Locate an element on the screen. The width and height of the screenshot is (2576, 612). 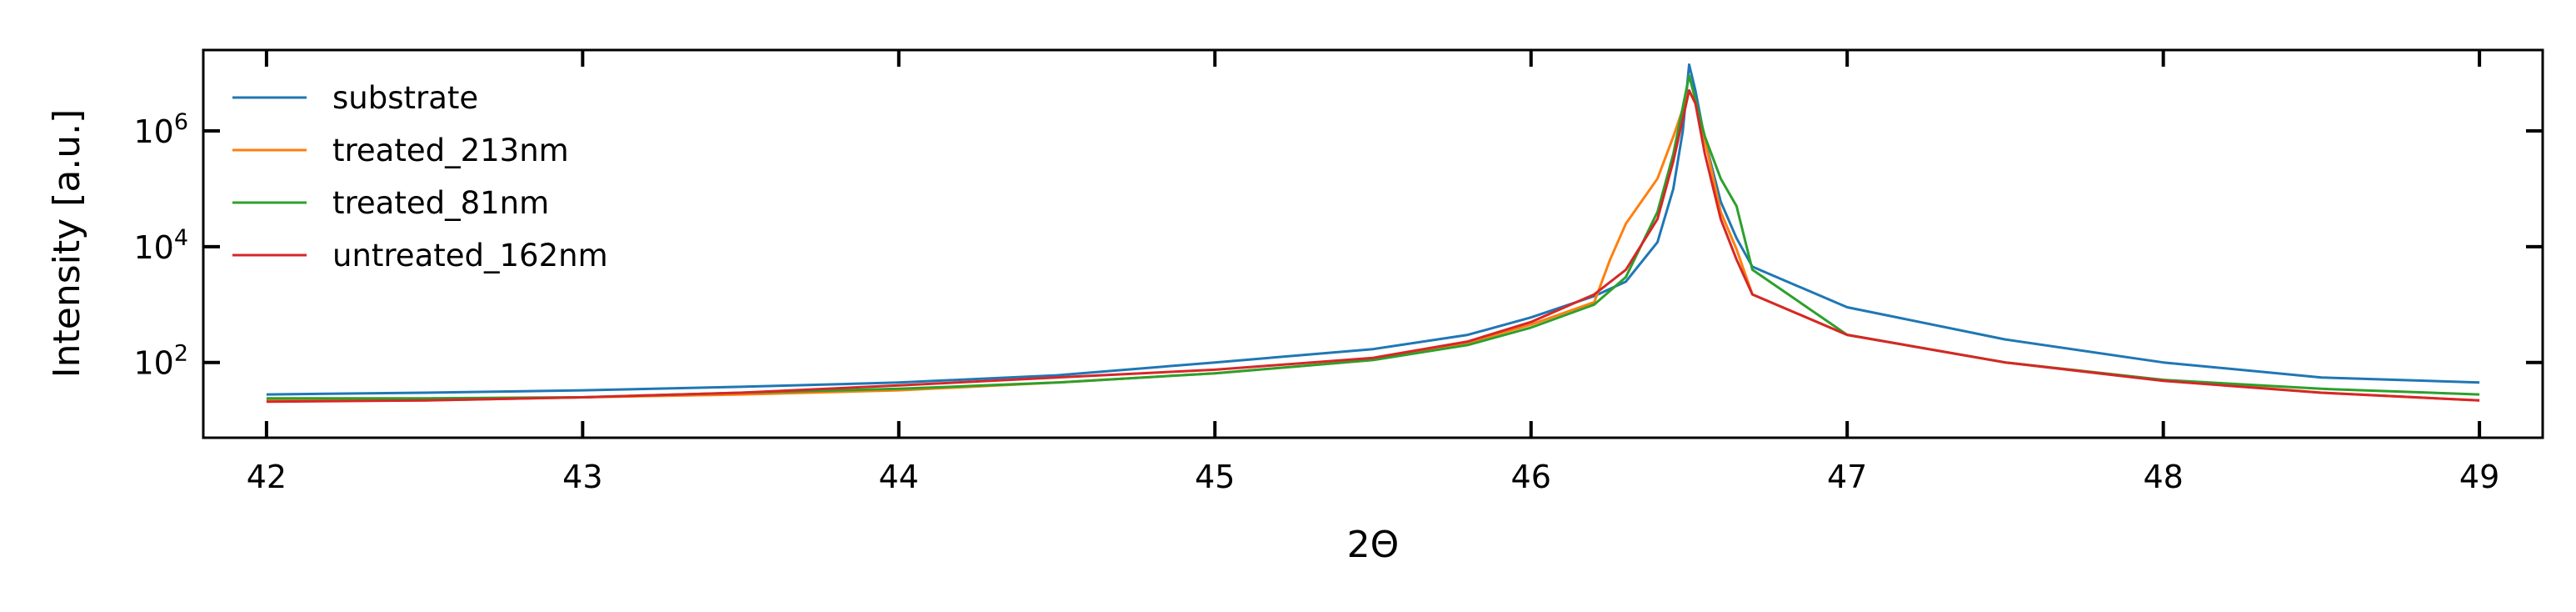
y-tick-label: 10⁶ is located at coordinates (160, 129).